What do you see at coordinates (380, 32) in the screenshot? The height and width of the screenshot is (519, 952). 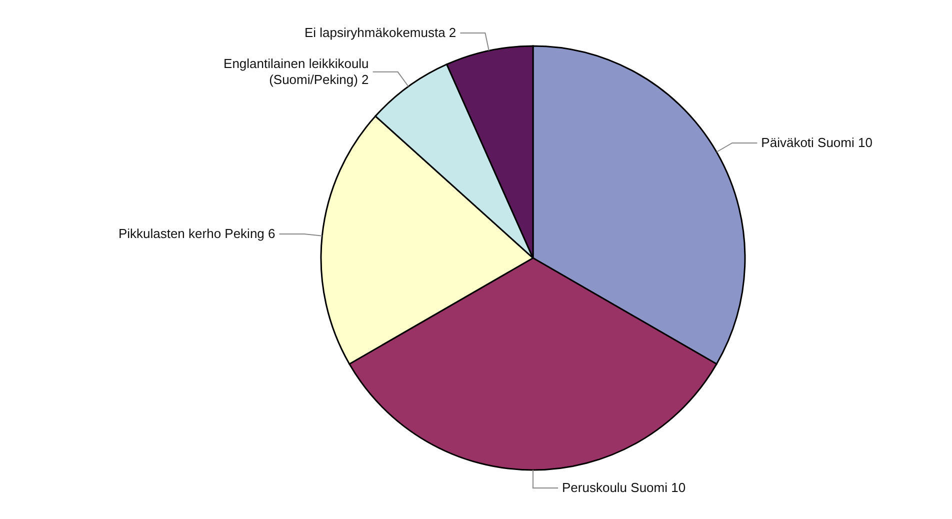 I see `slice-label: Ei lapsiryhmäkokemusta 2` at bounding box center [380, 32].